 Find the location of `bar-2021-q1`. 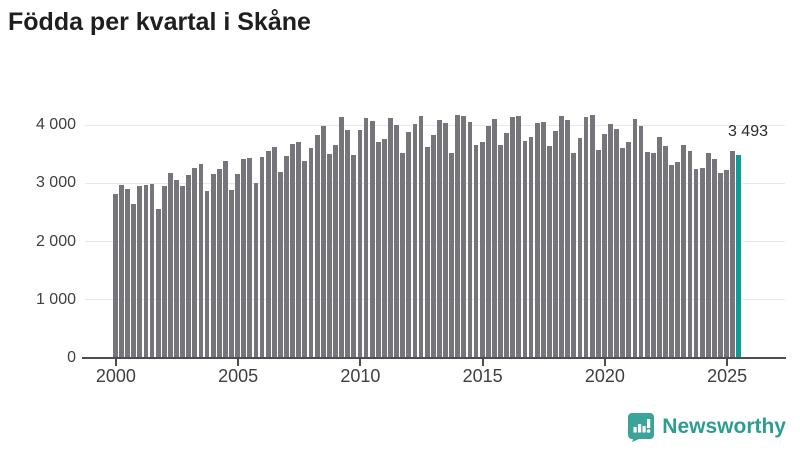

bar-2021-q1 is located at coordinates (629, 249).